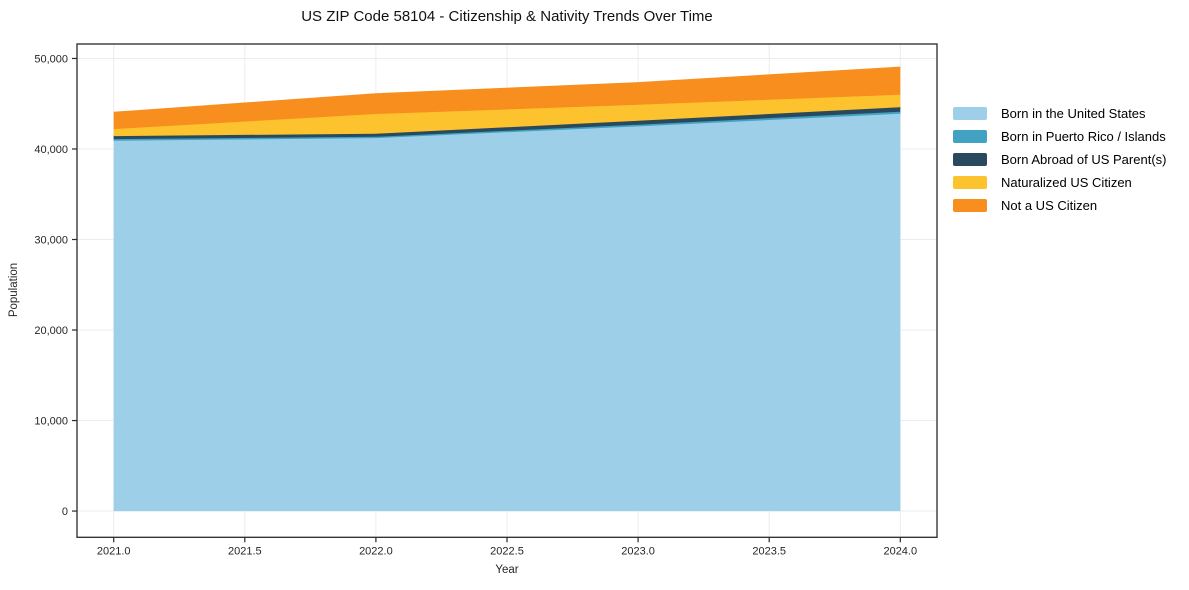 Image resolution: width=1189 pixels, height=590 pixels. What do you see at coordinates (507, 551) in the screenshot?
I see `x-tick-label: 2022.5` at bounding box center [507, 551].